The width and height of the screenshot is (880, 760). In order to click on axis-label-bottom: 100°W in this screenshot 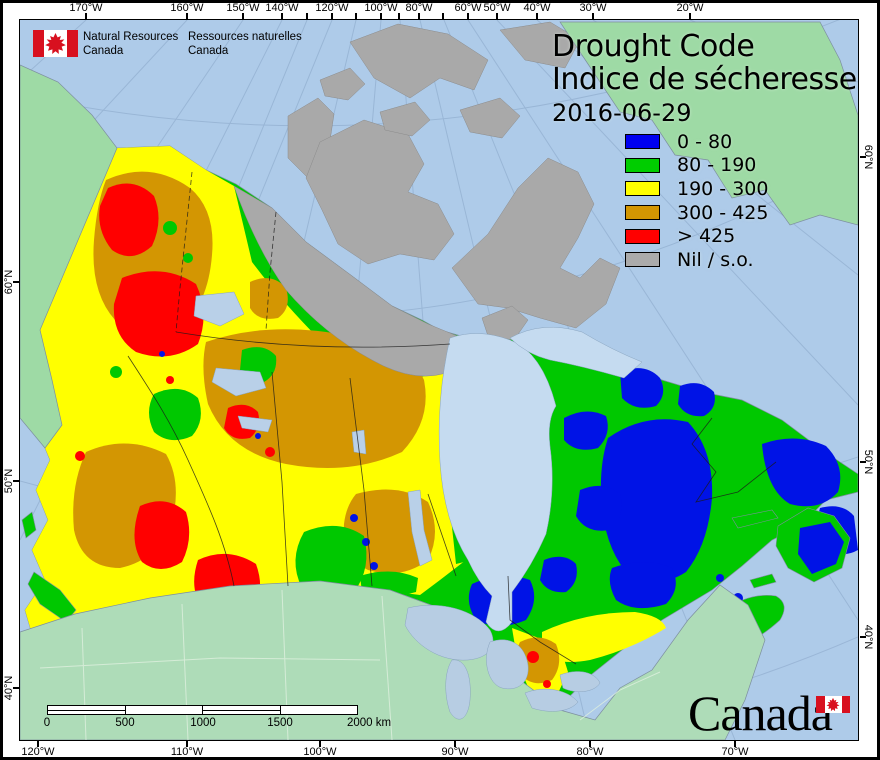, I will do `click(320, 752)`.